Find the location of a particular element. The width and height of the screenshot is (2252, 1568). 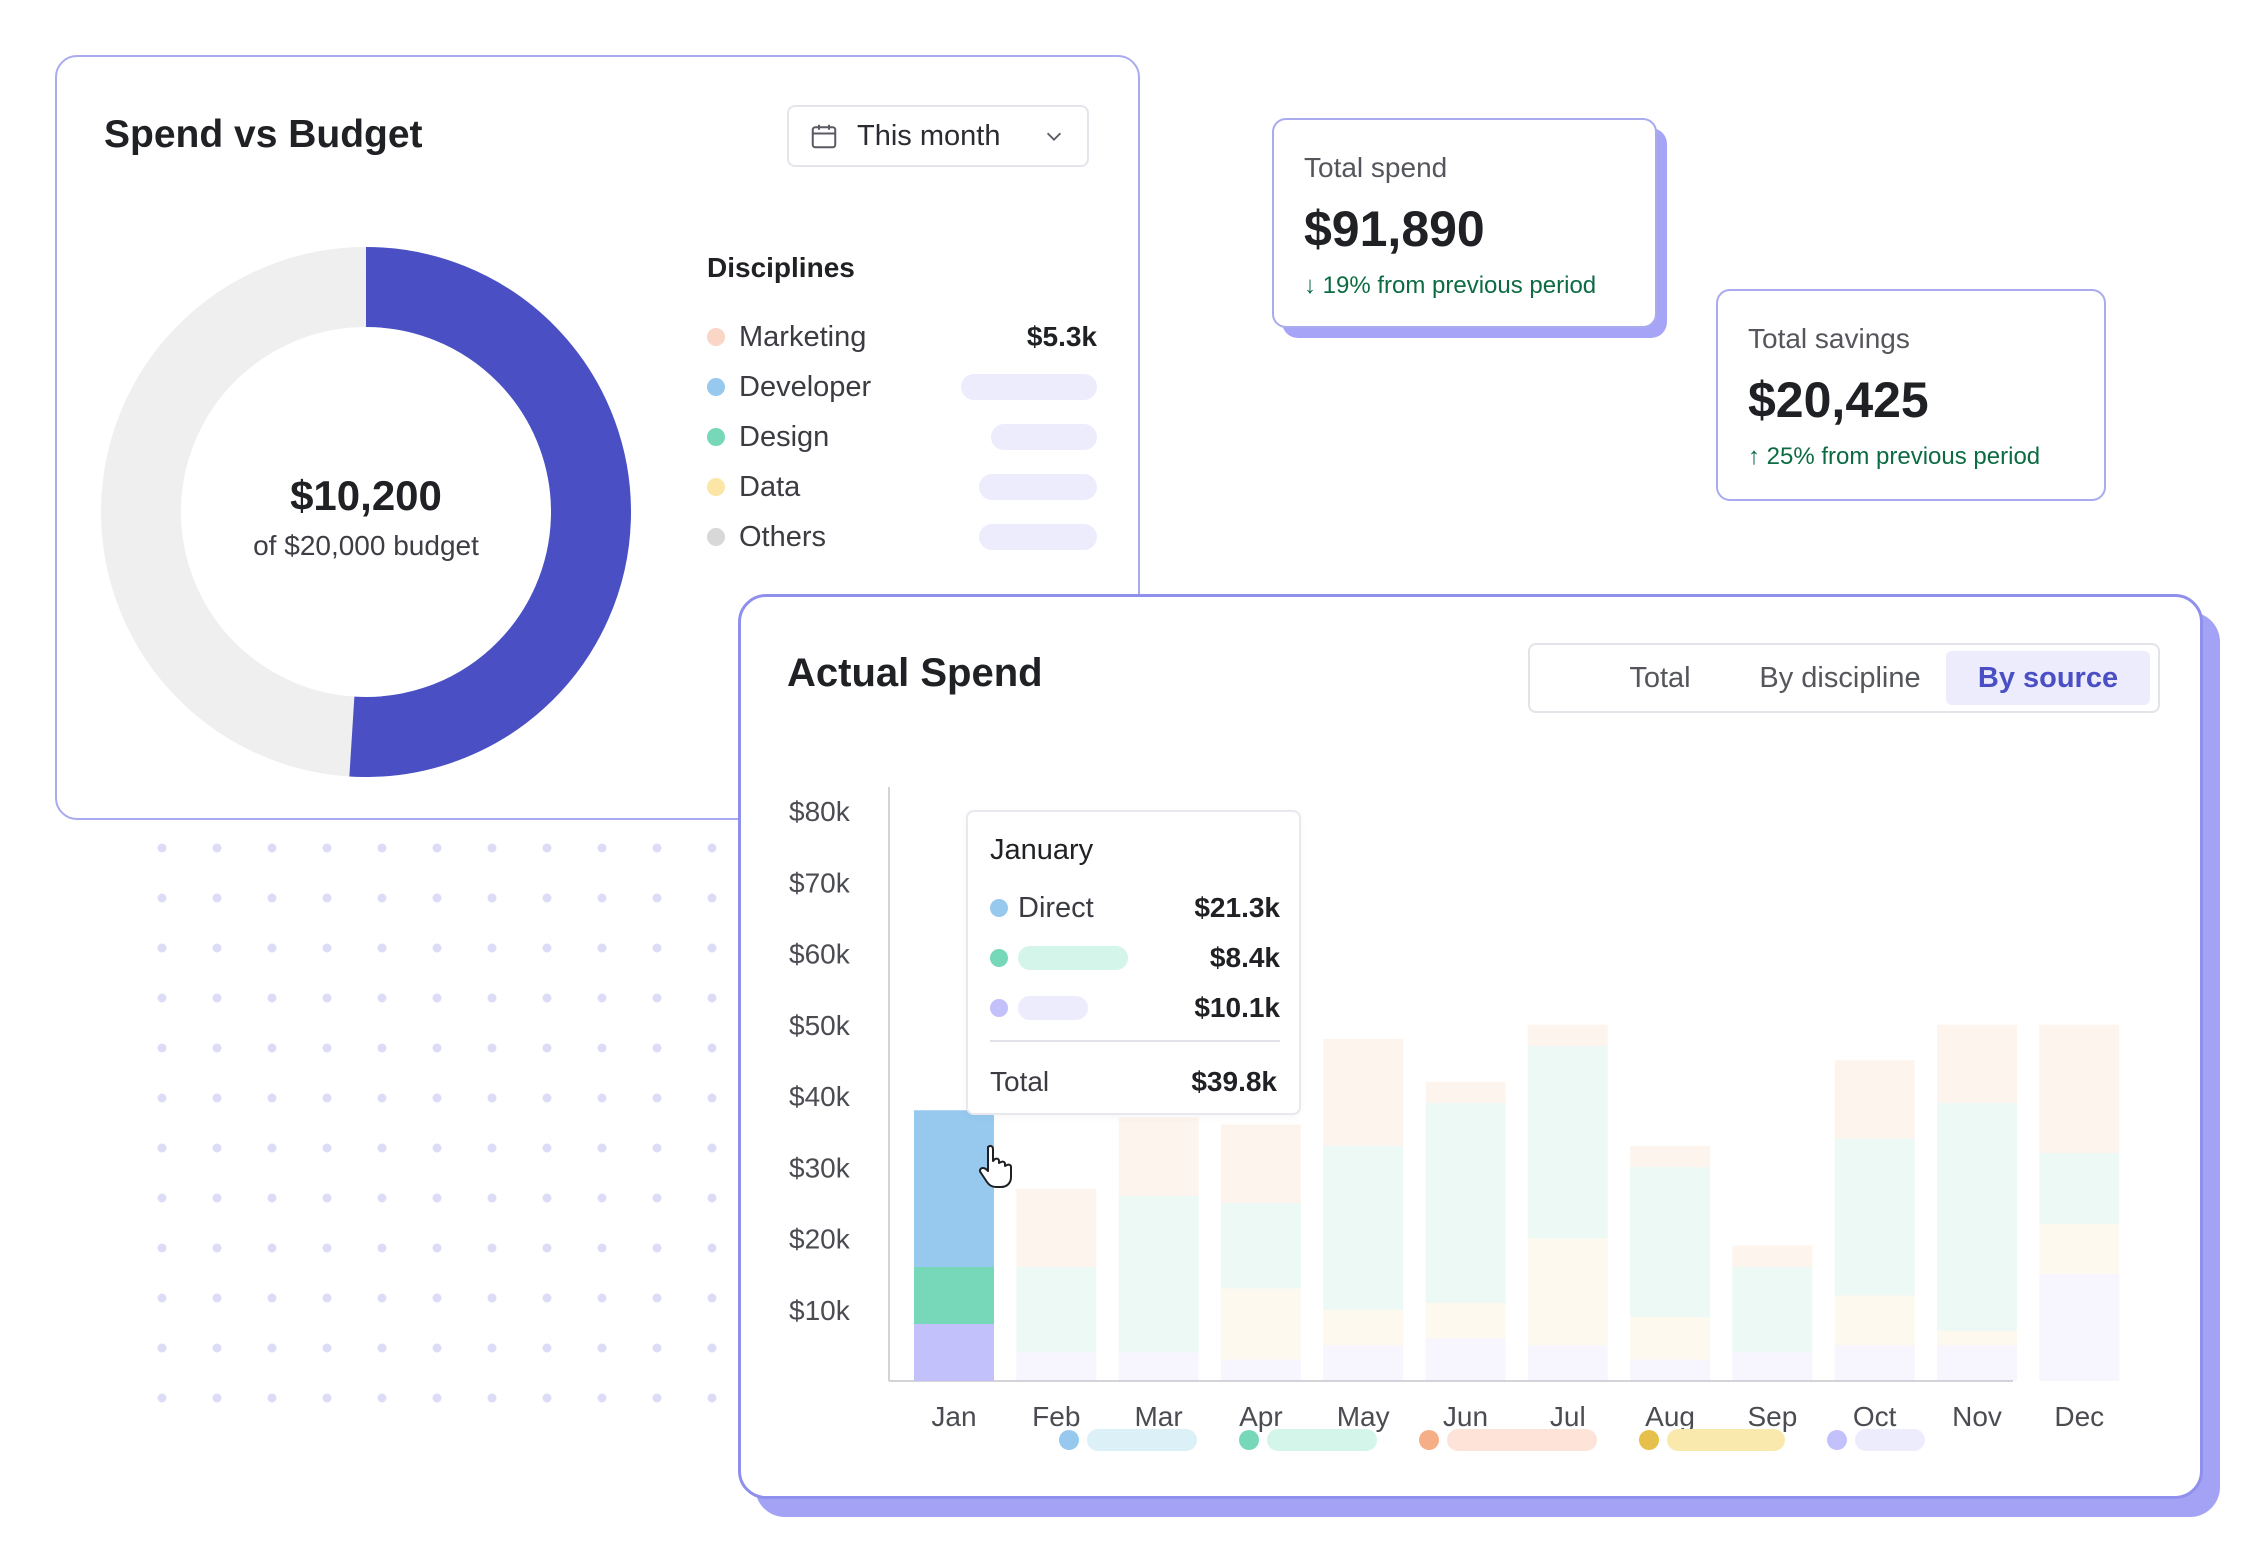

tab-total: Total is located at coordinates (1660, 677).